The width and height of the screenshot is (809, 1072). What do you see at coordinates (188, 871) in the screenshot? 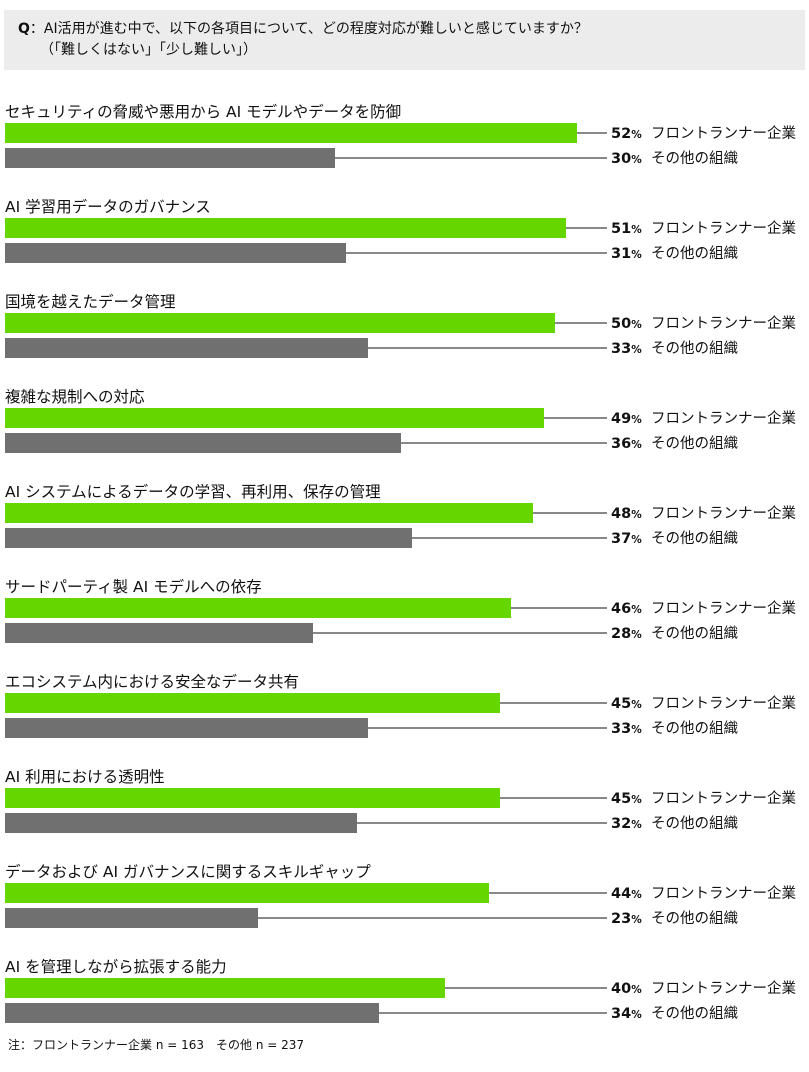
I see `category-label: データおよび AI ガバナンスに関するスキルギャップ` at bounding box center [188, 871].